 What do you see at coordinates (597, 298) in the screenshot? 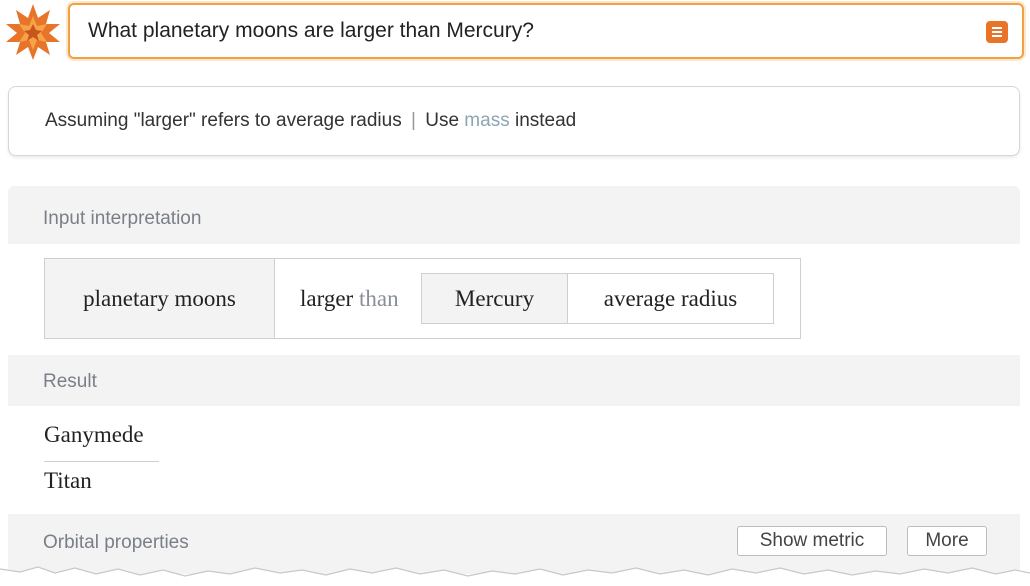
I see `interpretation-comparison: Mercury average radius` at bounding box center [597, 298].